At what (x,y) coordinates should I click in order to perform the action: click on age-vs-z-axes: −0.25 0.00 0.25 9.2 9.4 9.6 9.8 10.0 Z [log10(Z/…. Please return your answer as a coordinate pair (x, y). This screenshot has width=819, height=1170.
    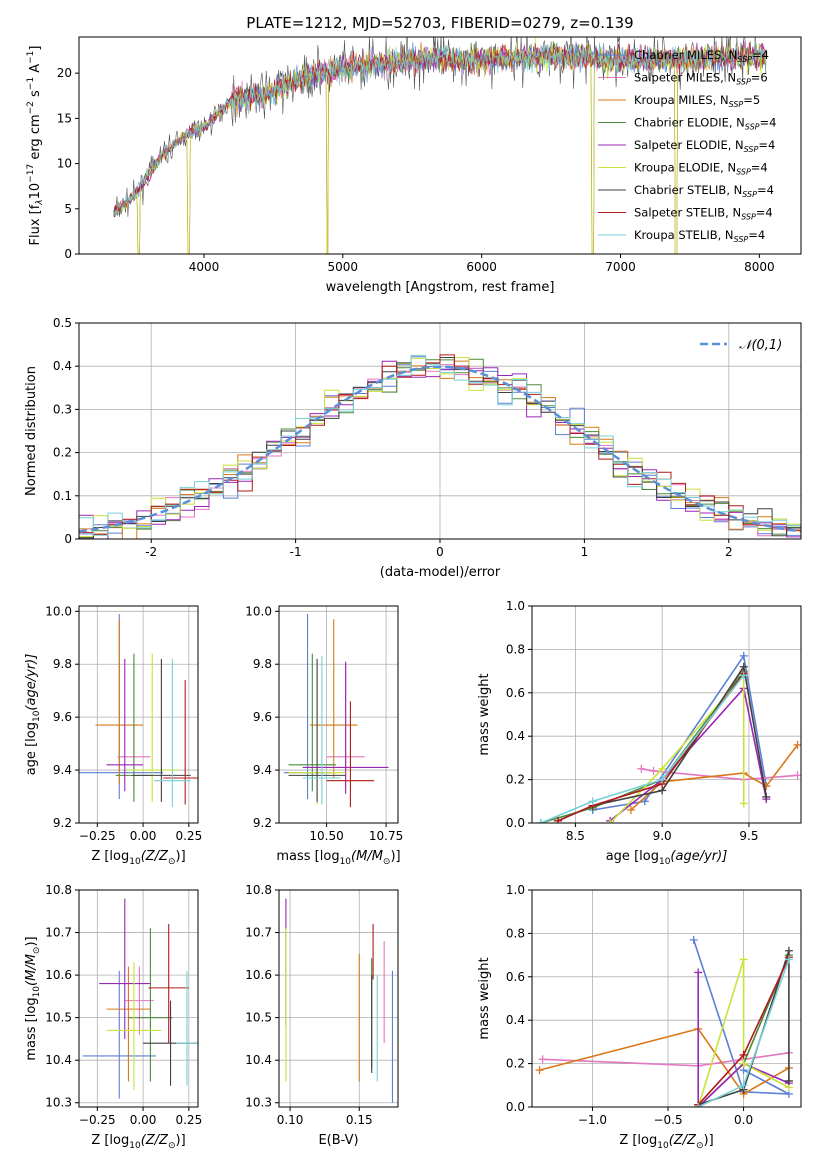
    Looking at the image, I should click on (113, 735).